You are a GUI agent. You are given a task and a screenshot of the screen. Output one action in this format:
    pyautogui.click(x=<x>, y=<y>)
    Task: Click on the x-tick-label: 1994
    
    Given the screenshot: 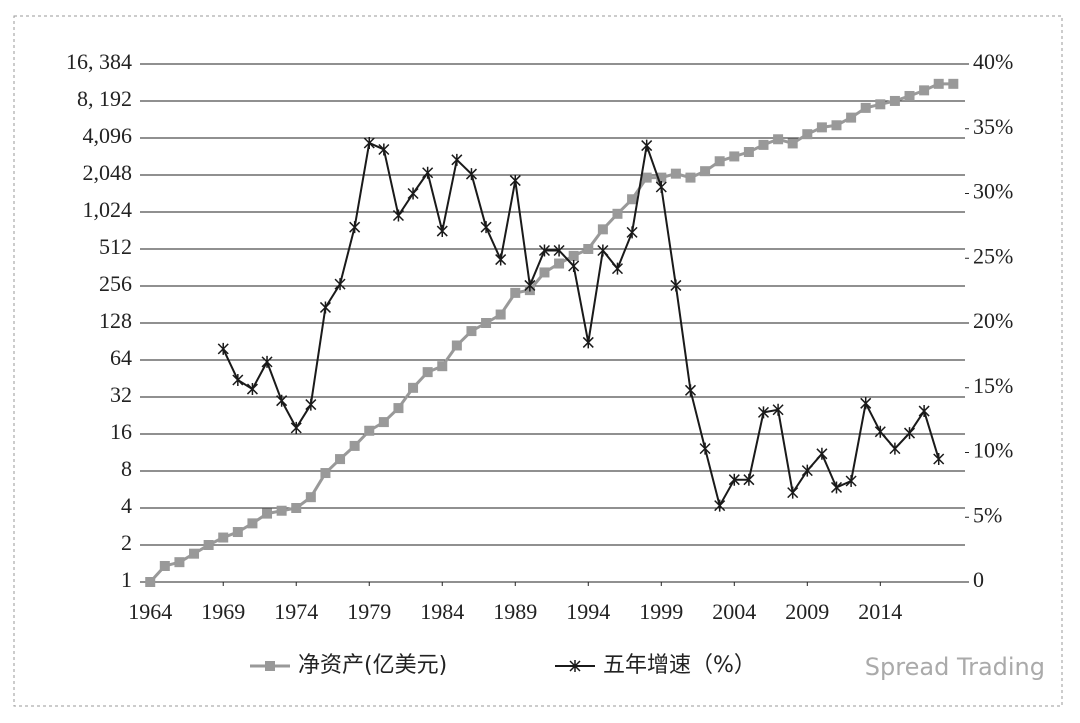 What is the action you would take?
    pyautogui.click(x=588, y=611)
    